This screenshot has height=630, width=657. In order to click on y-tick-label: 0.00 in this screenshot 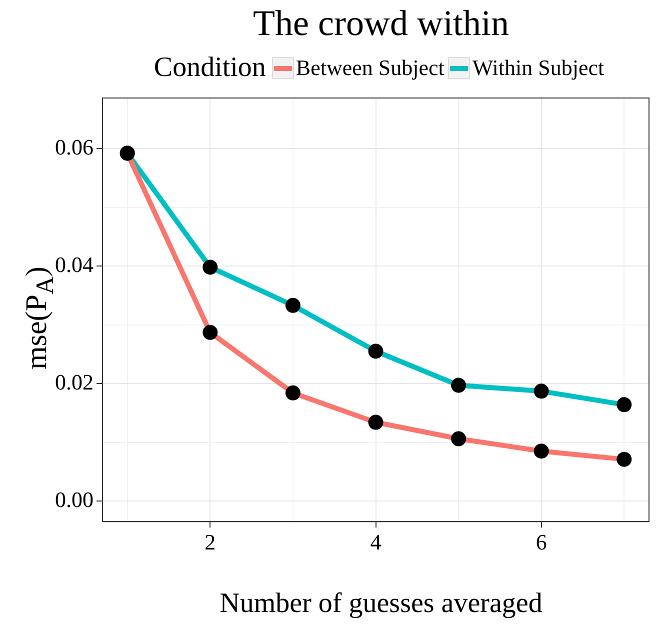, I will do `click(74, 499)`.